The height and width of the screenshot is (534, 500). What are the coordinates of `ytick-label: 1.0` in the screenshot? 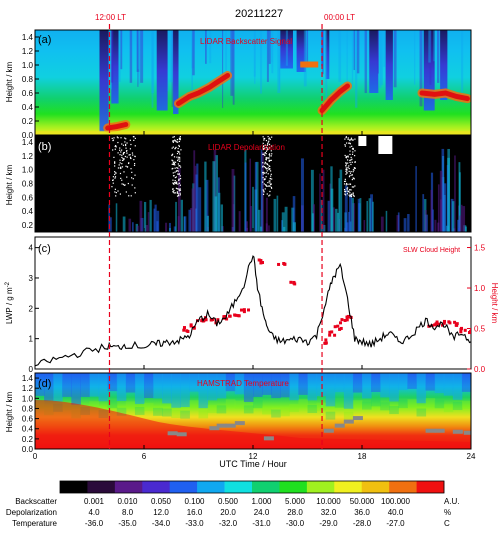 It's located at (28, 398).